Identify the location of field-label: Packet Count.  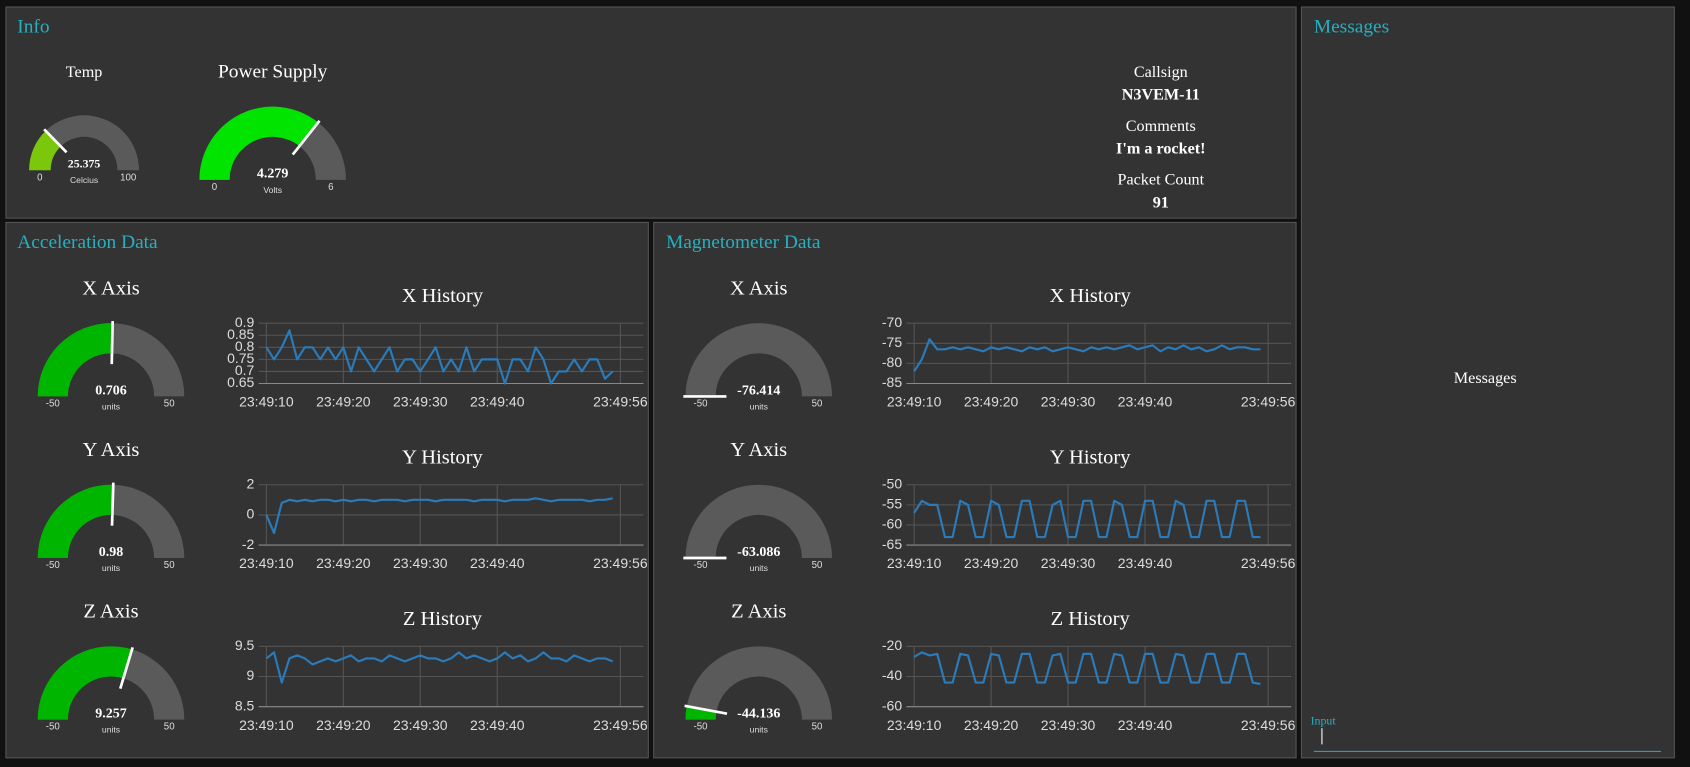
(1160, 180).